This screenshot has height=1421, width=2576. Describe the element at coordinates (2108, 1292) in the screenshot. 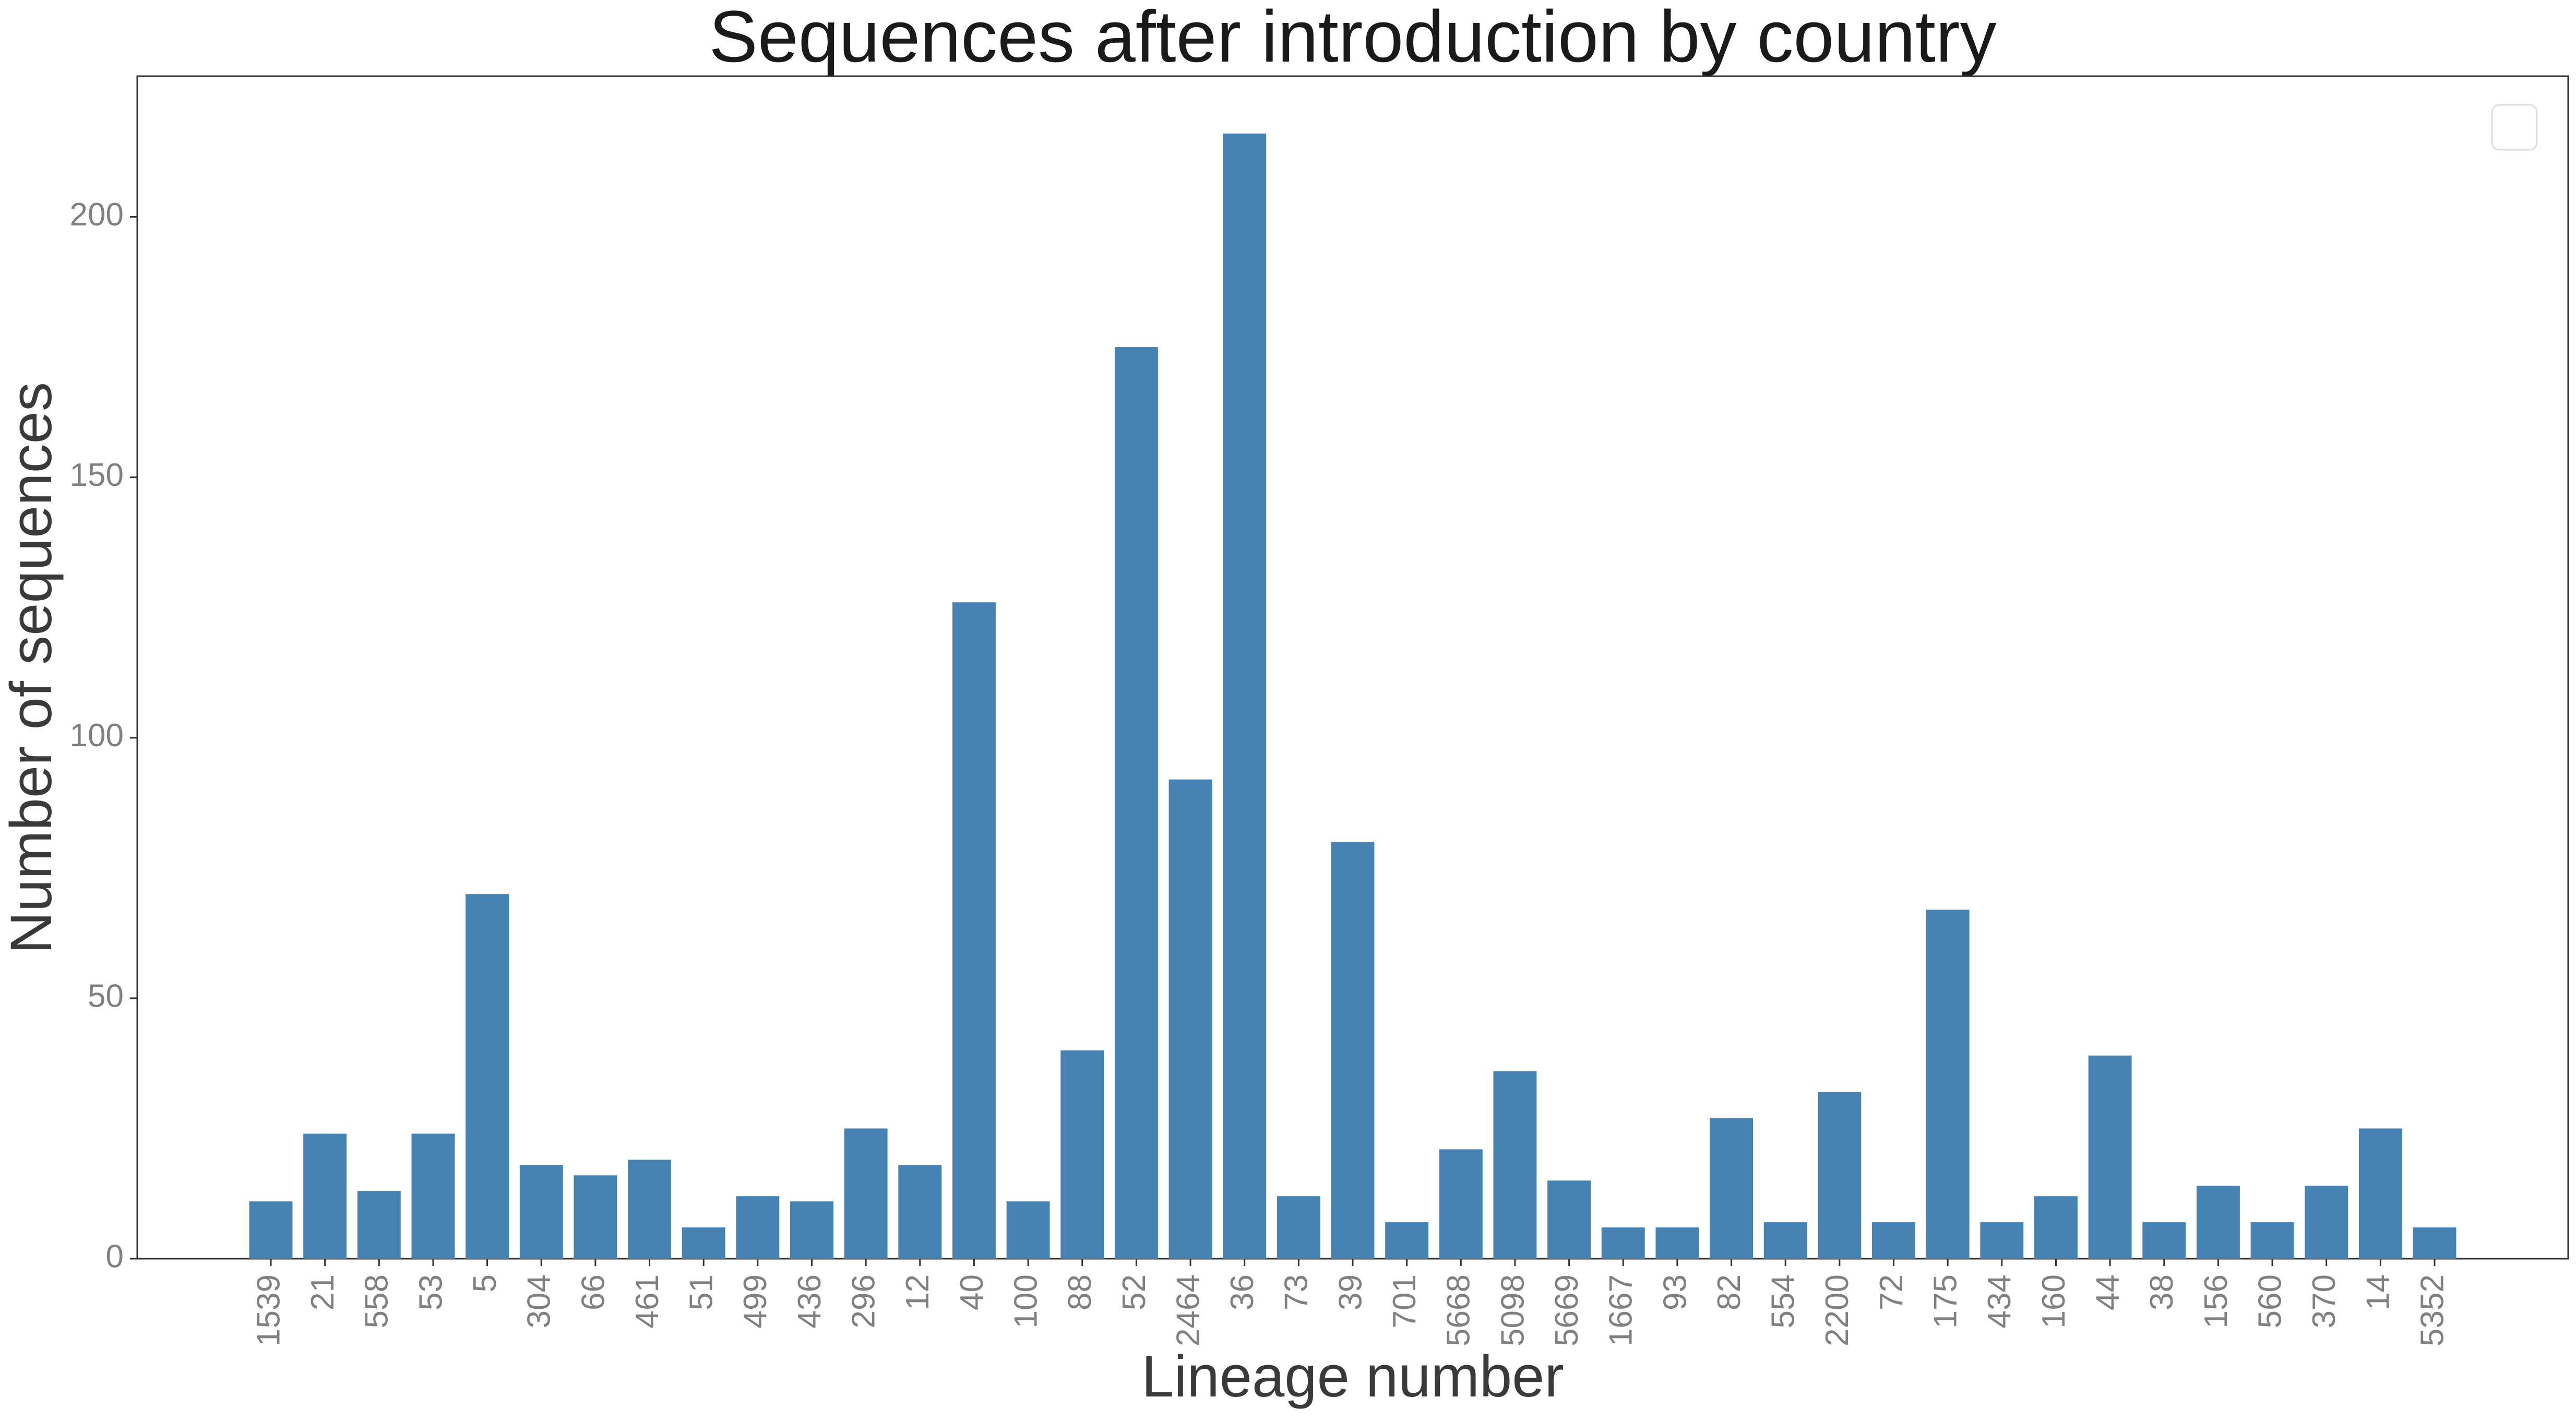

I see `x-tick-label: 44` at that location.